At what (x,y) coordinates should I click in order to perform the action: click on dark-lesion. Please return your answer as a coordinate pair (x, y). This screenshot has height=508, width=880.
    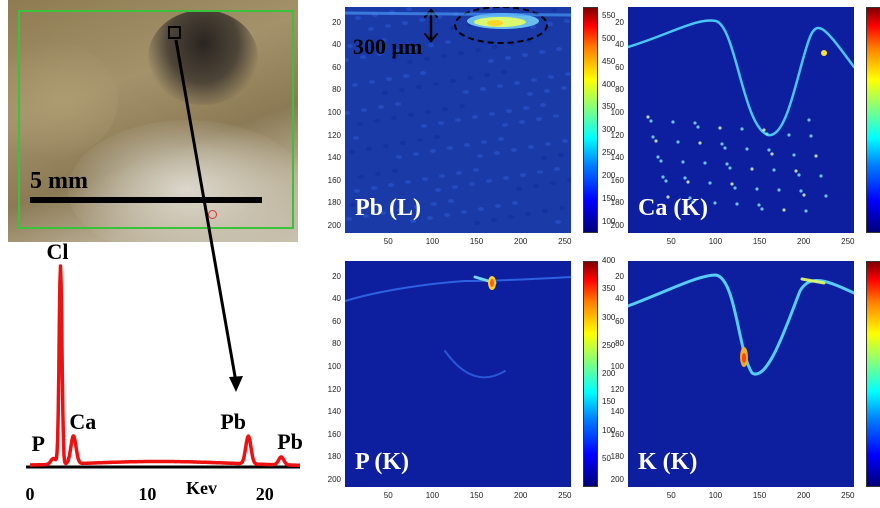
    Looking at the image, I should click on (203, 57).